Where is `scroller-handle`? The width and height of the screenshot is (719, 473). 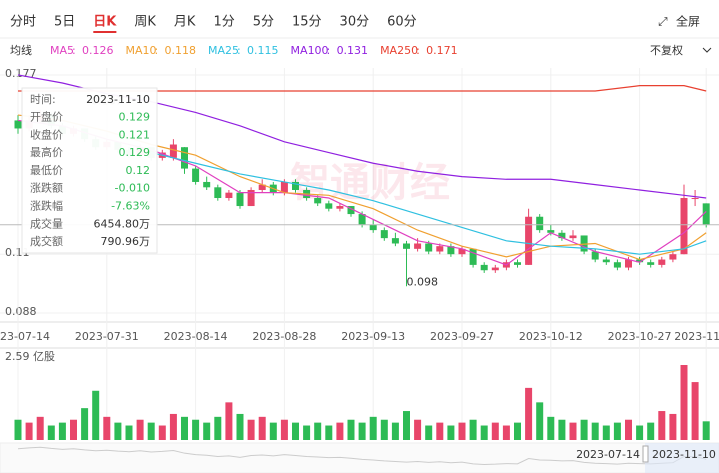 scroller-handle is located at coordinates (645, 454).